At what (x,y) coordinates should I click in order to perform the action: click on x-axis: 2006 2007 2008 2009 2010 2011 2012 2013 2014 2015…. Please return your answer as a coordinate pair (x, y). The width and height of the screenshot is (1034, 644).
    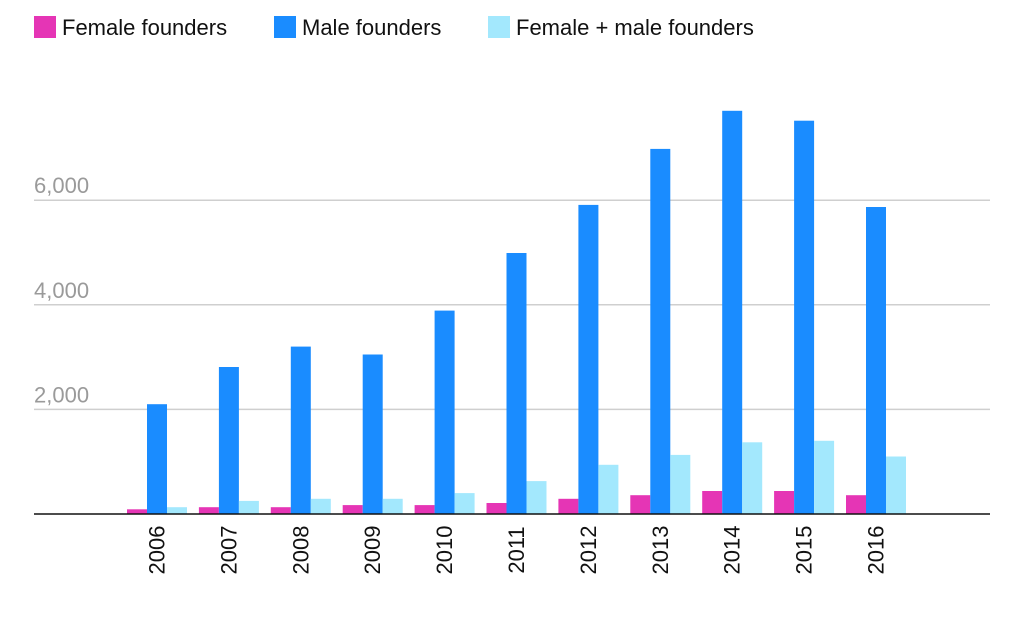
    Looking at the image, I should click on (517, 550).